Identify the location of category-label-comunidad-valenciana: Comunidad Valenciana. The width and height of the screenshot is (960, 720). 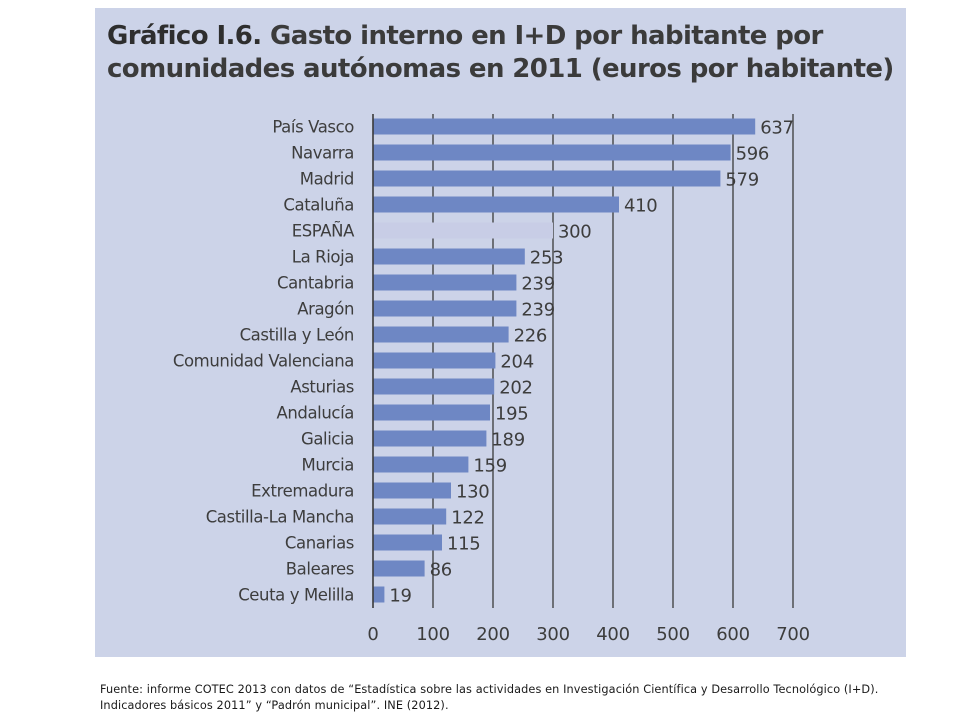
(263, 361).